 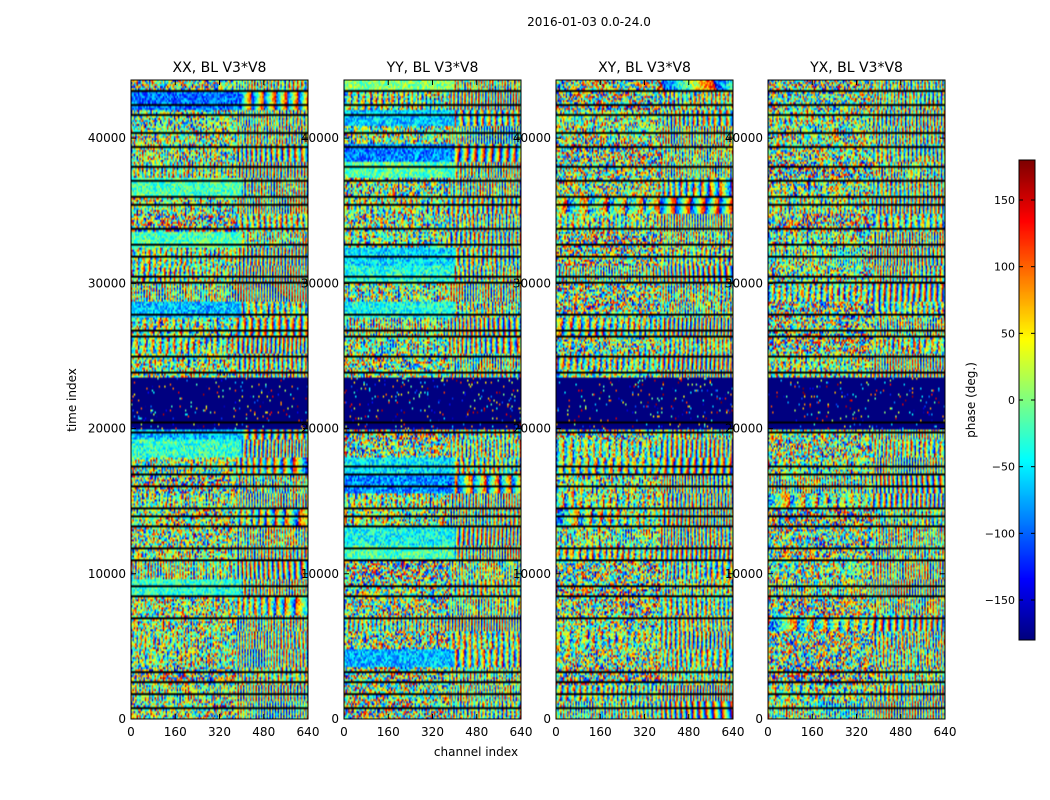 I want to click on panel-title: YY, BL V3*V8, so click(x=432, y=68).